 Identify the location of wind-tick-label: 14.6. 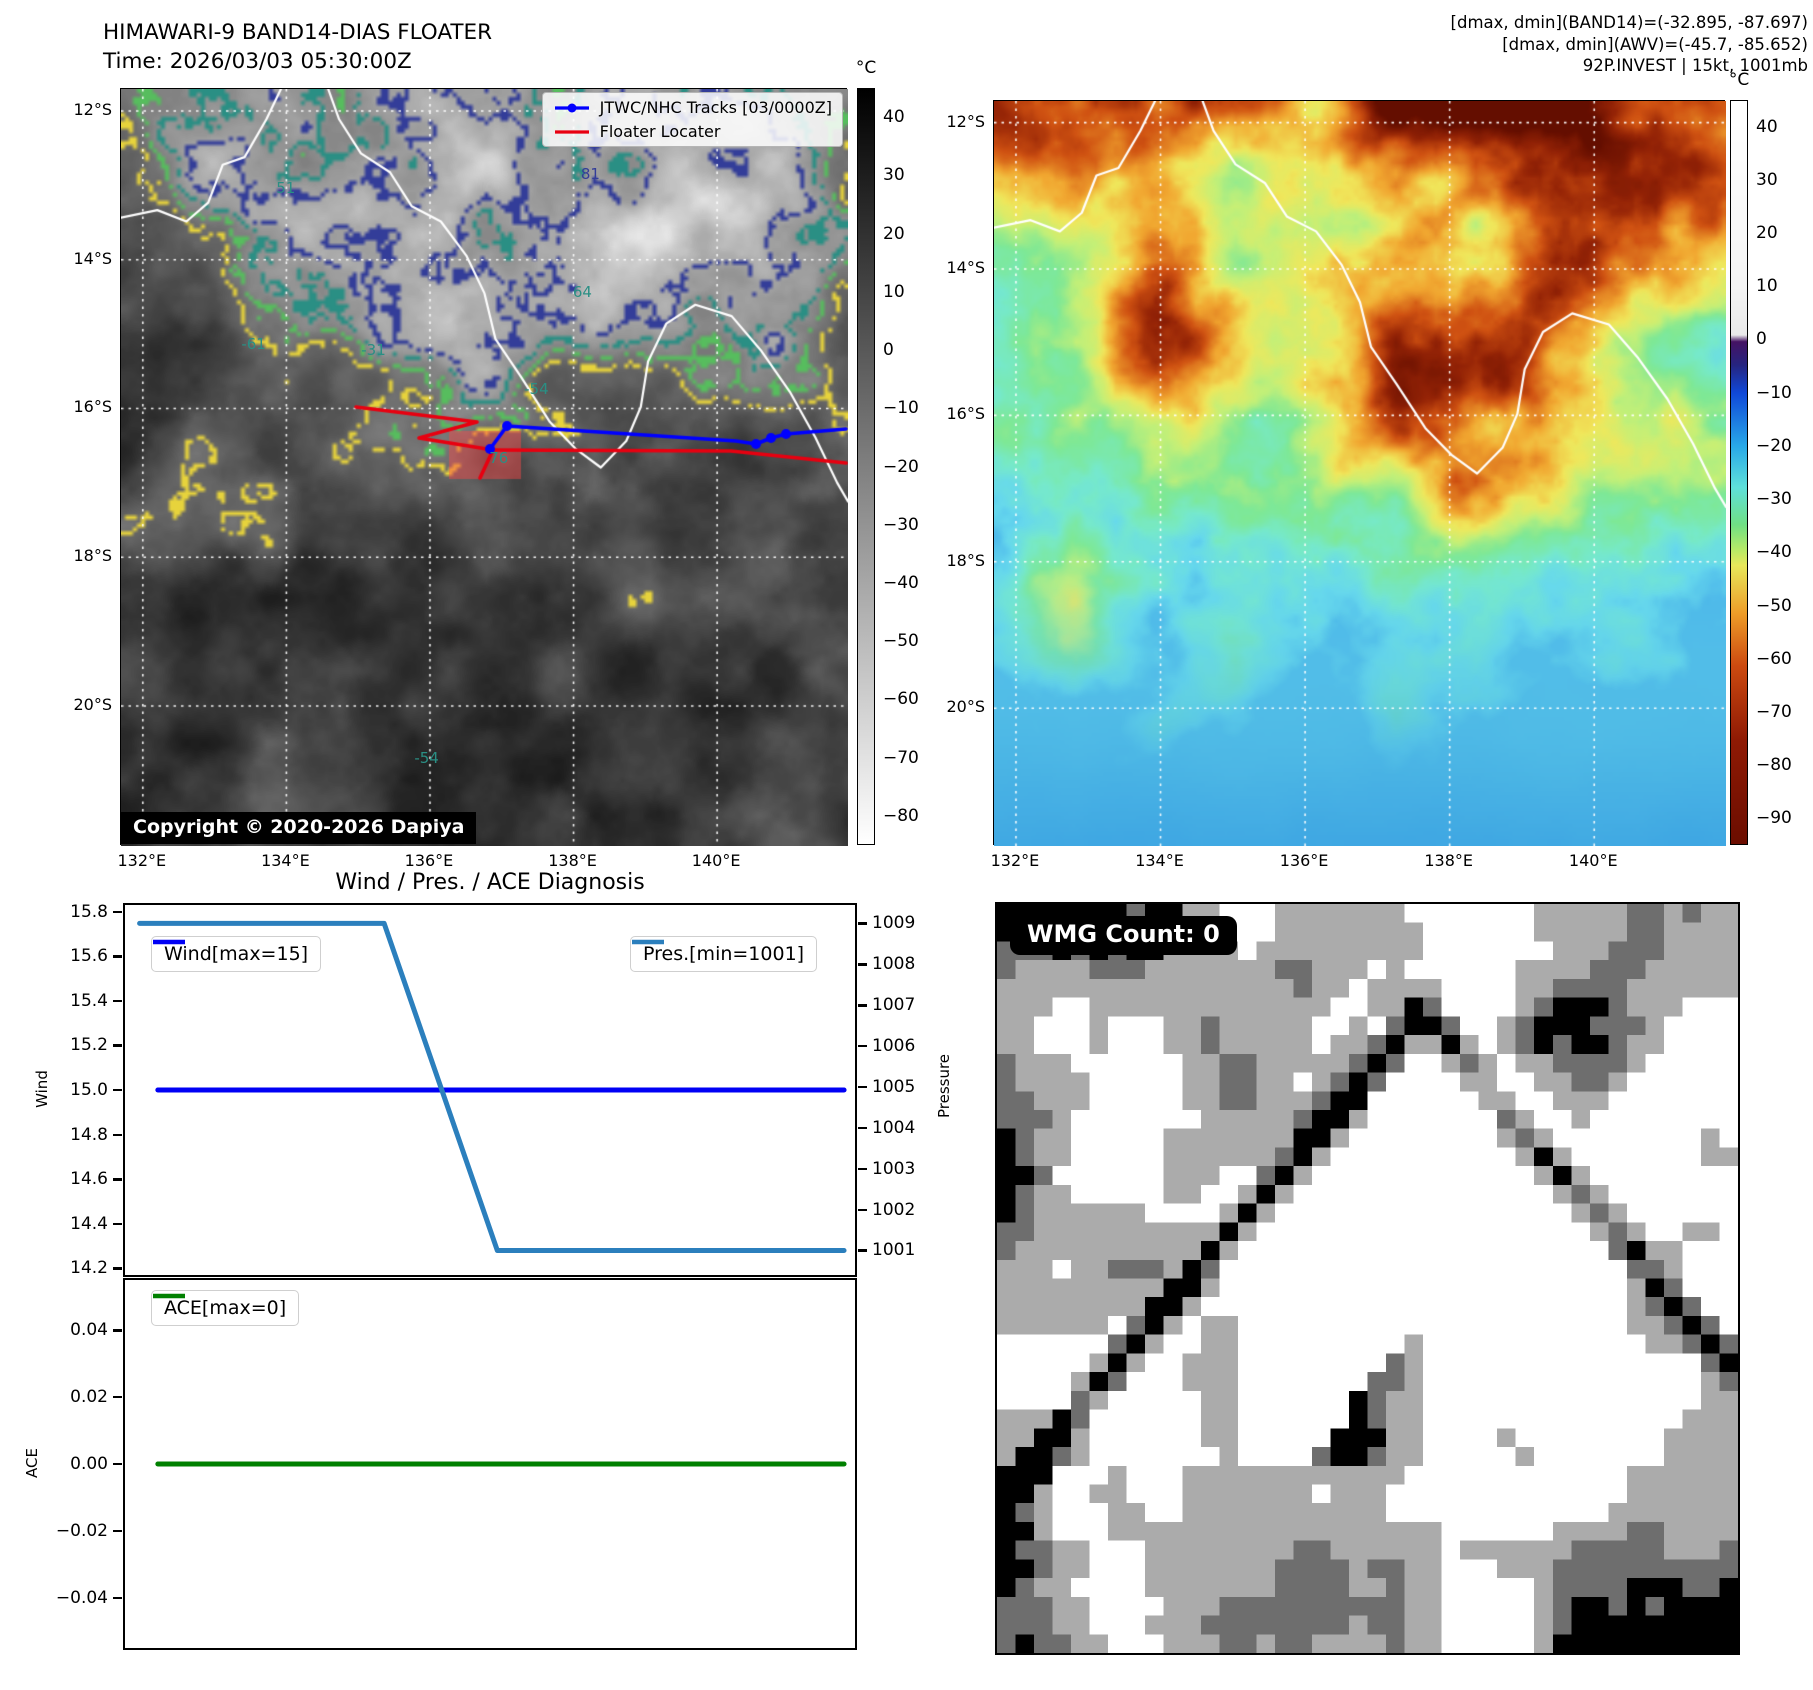
(89, 1179).